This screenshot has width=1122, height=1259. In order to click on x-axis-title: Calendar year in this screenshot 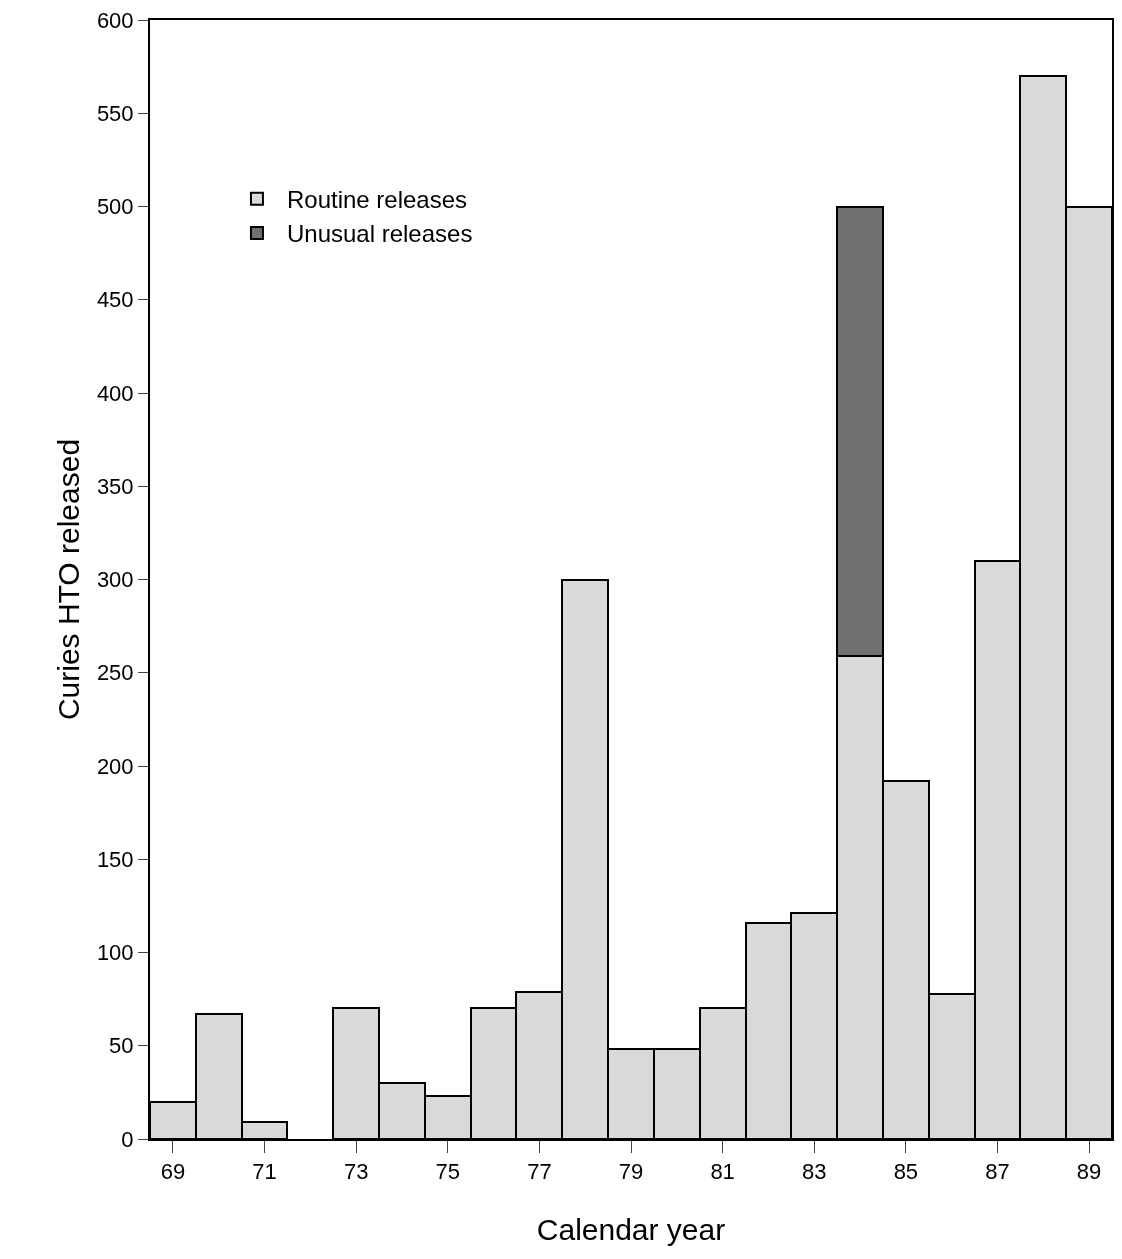, I will do `click(631, 1229)`.